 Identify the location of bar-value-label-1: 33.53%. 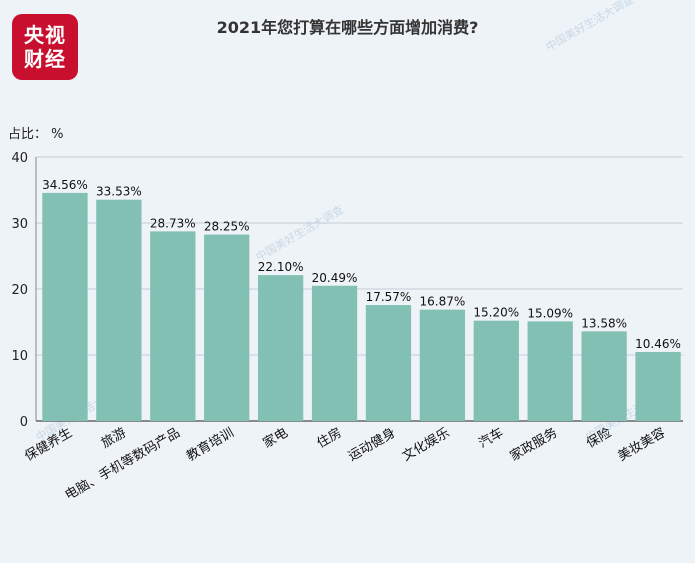
(119, 192).